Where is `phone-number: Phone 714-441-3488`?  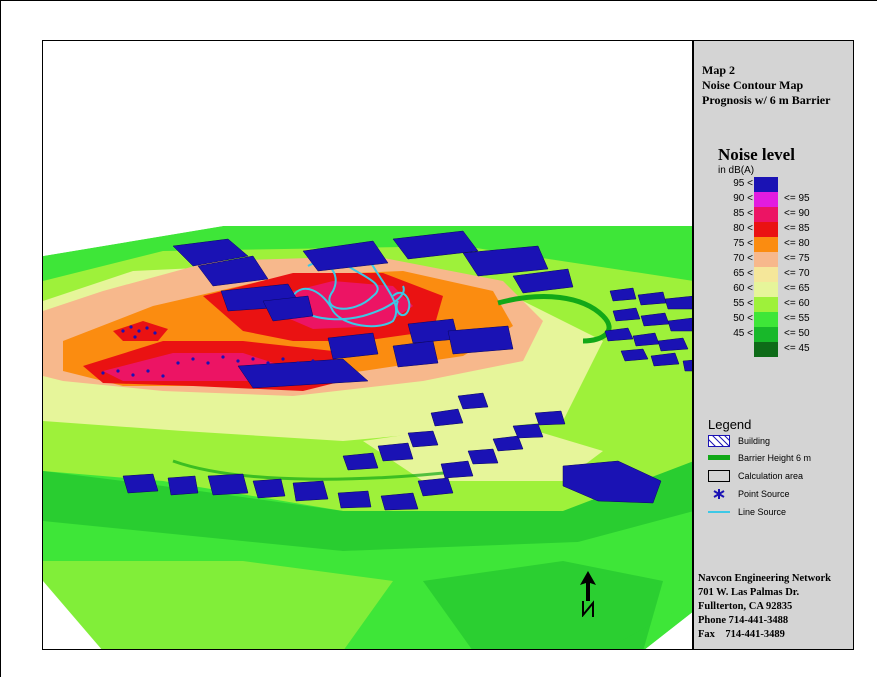
phone-number: Phone 714-441-3488 is located at coordinates (743, 620).